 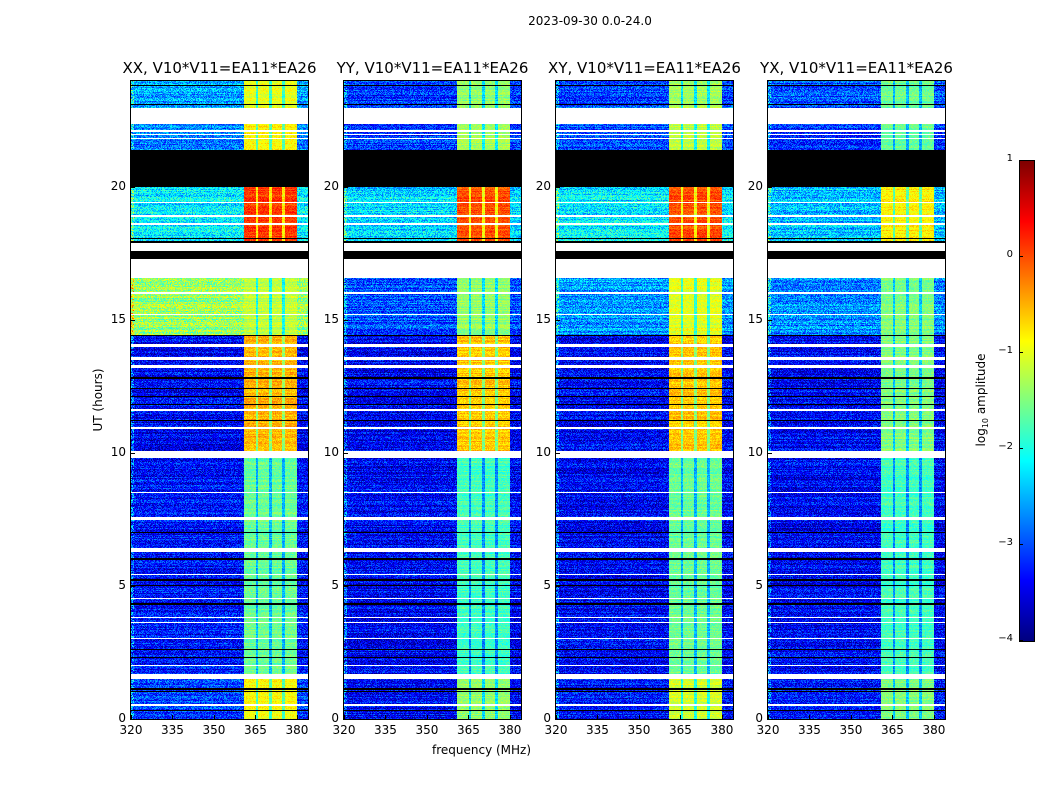 What do you see at coordinates (644, 68) in the screenshot?
I see `panel-title: XY, V10*V11=EA11*EA26` at bounding box center [644, 68].